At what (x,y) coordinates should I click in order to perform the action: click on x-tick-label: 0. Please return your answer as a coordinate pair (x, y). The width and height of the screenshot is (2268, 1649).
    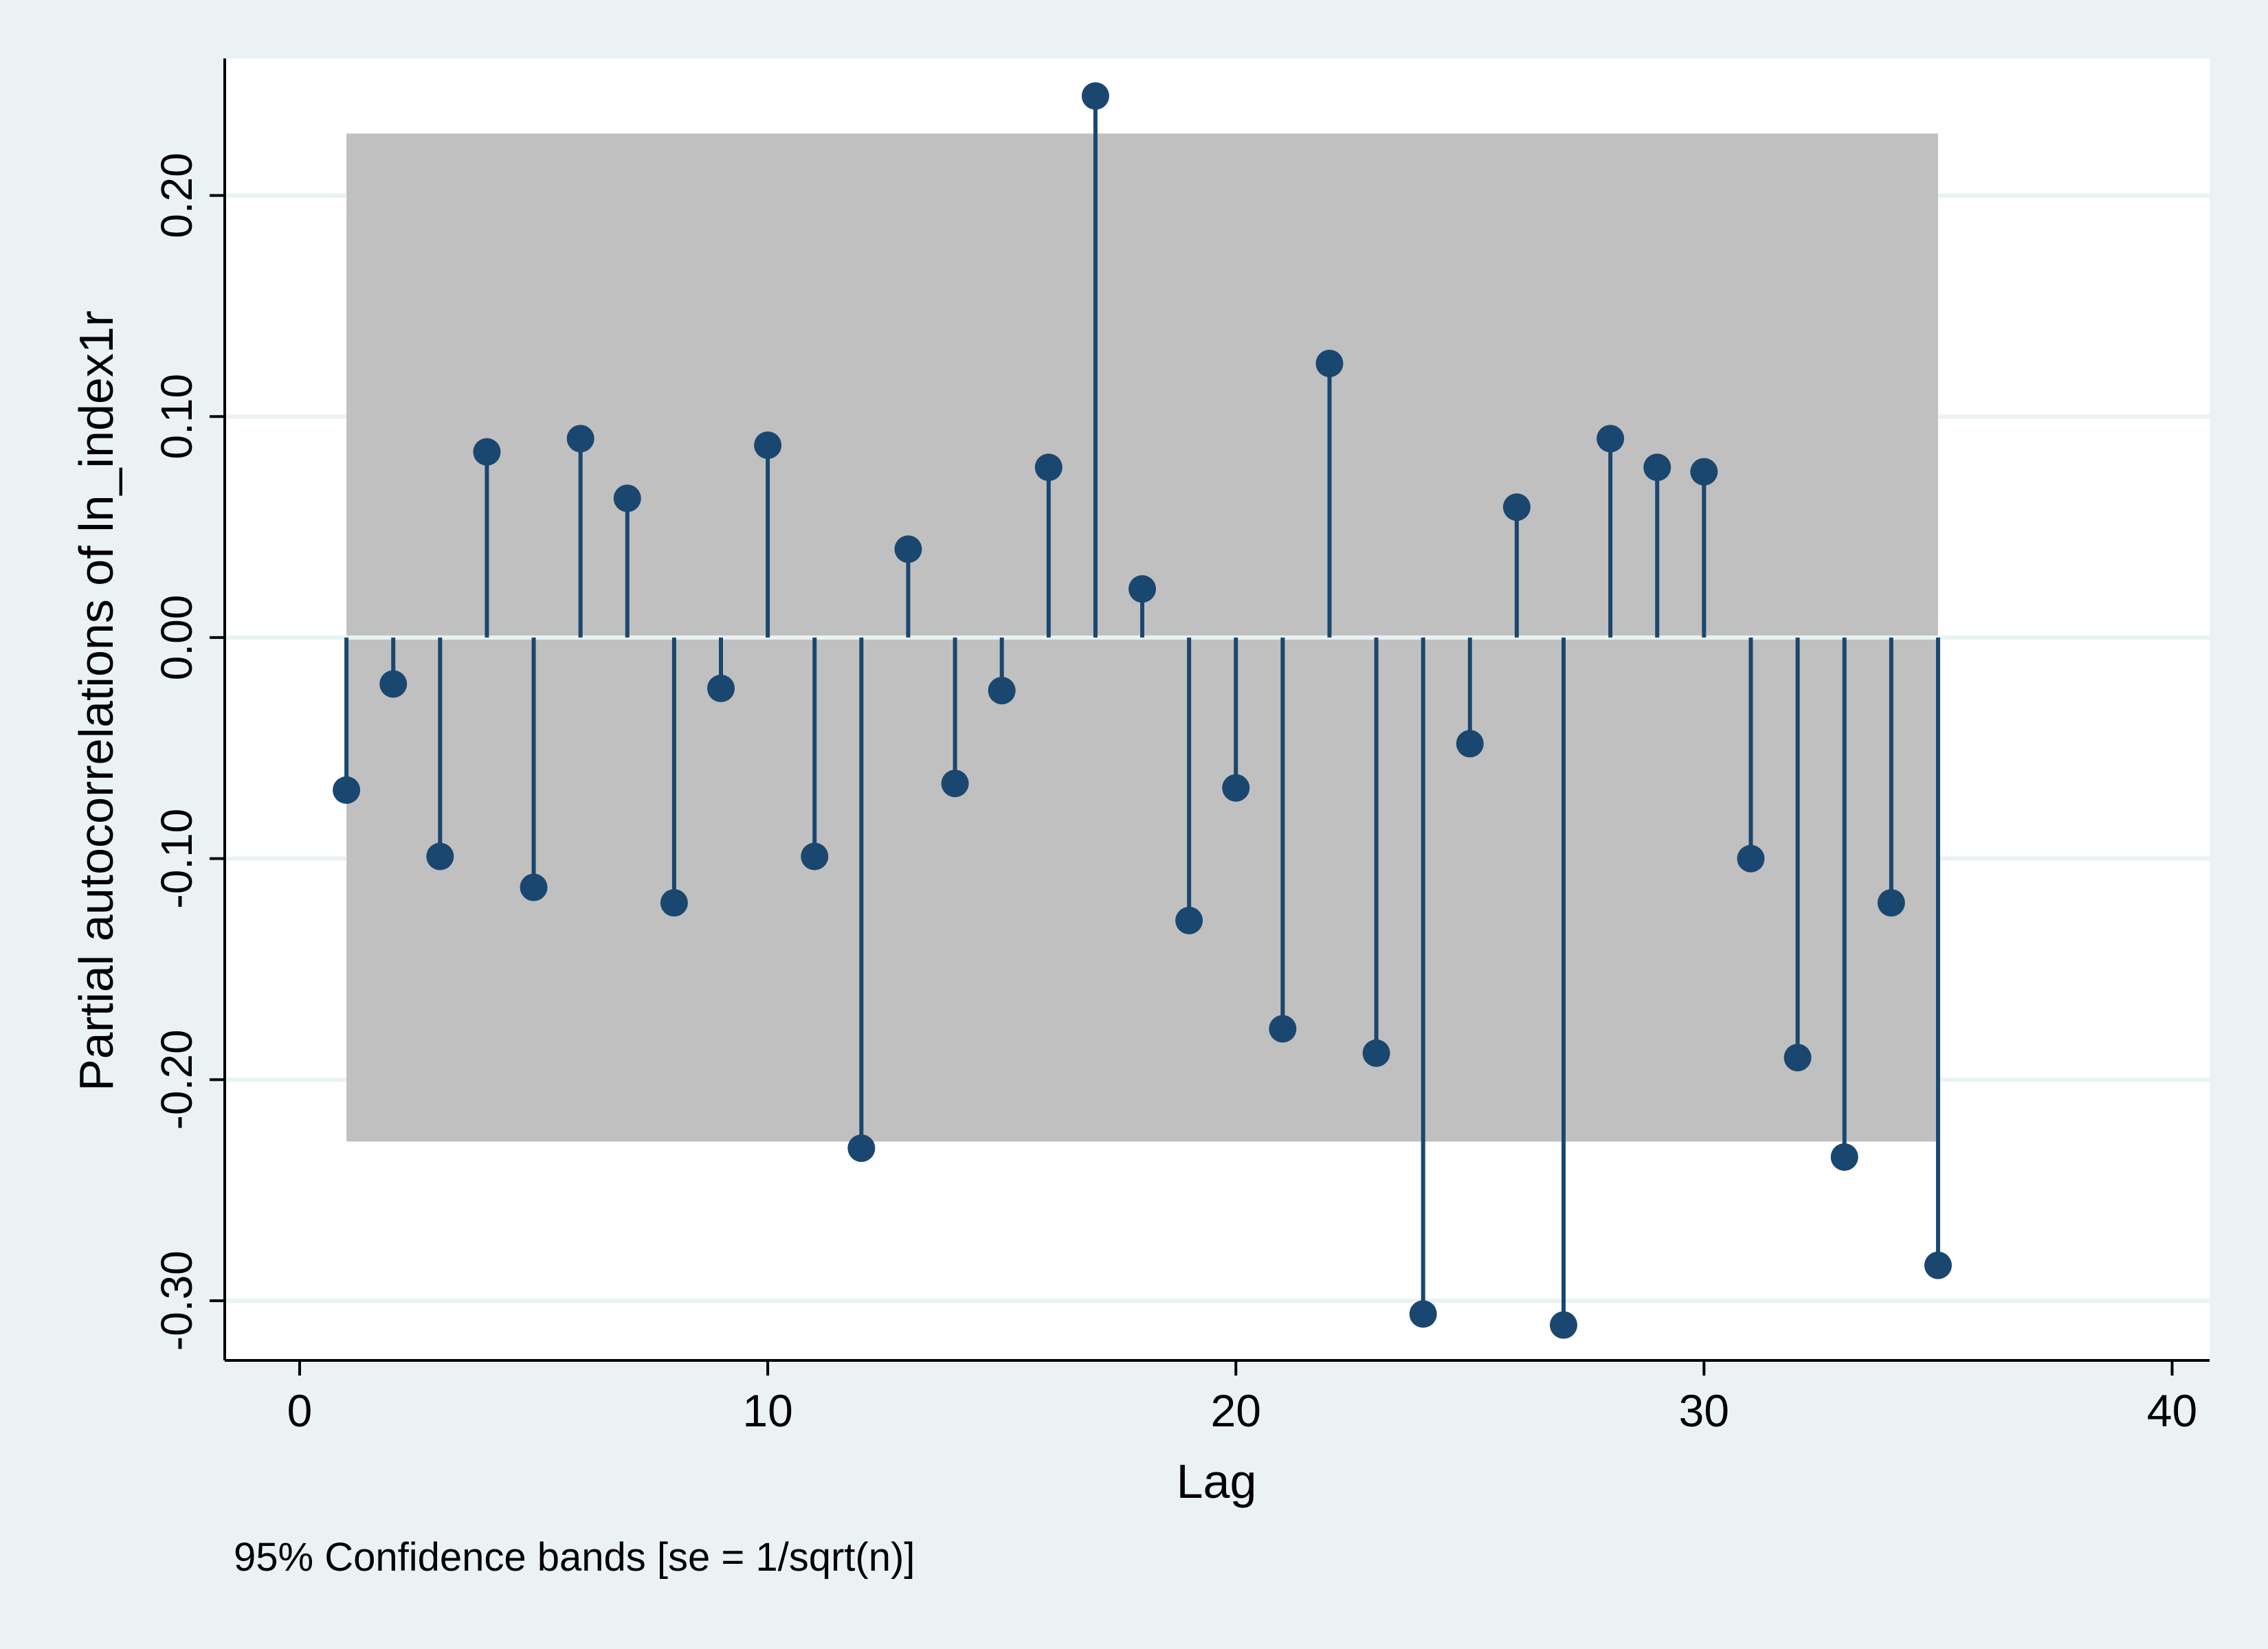
    Looking at the image, I should click on (300, 1410).